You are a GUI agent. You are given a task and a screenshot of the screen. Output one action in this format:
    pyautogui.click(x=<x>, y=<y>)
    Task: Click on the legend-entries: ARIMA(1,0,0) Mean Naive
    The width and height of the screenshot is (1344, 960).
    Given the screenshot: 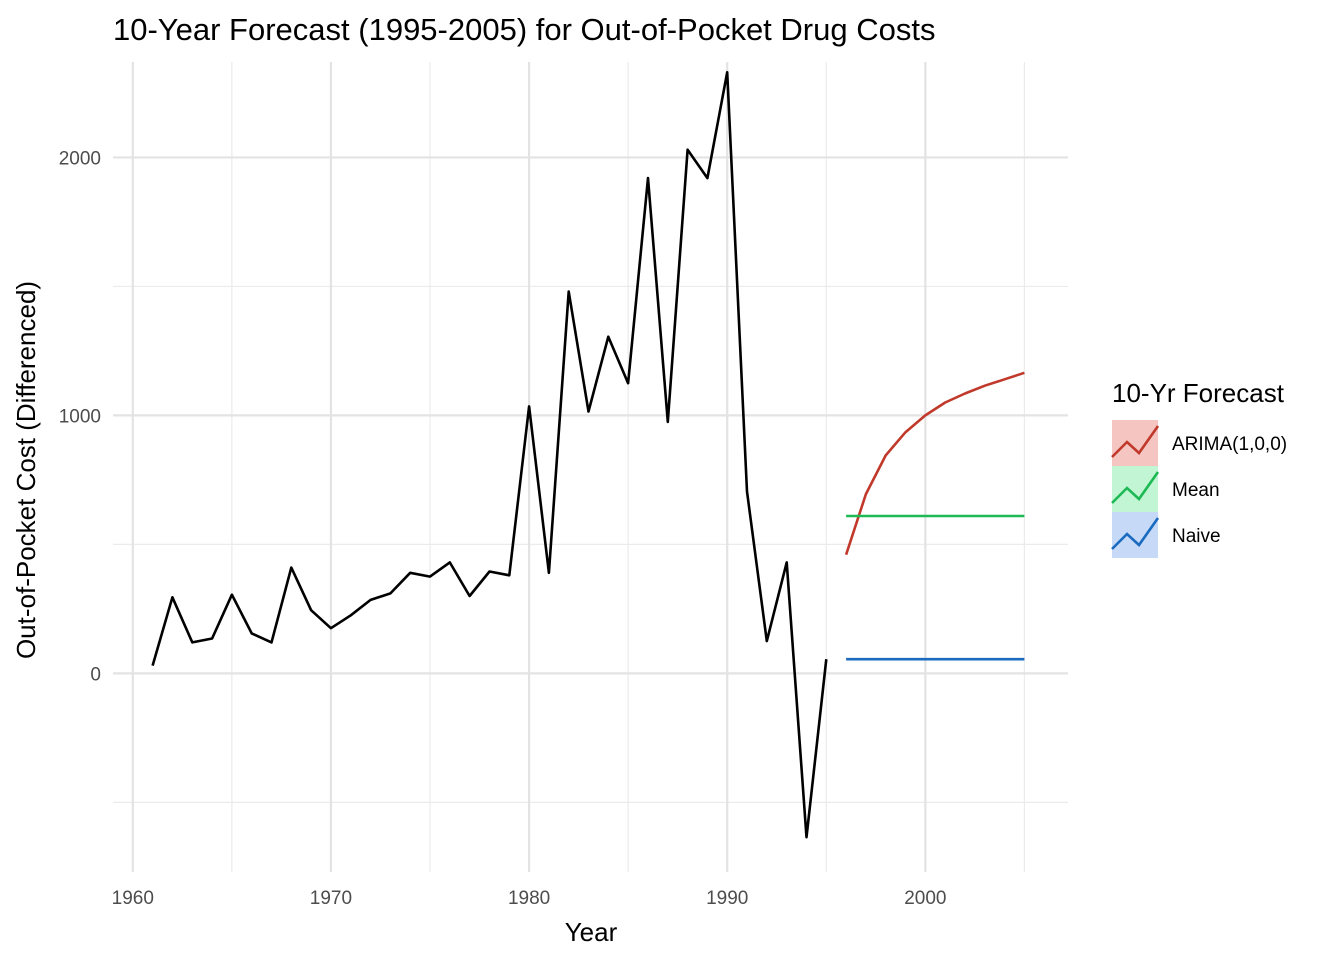 What is the action you would take?
    pyautogui.click(x=1199, y=489)
    